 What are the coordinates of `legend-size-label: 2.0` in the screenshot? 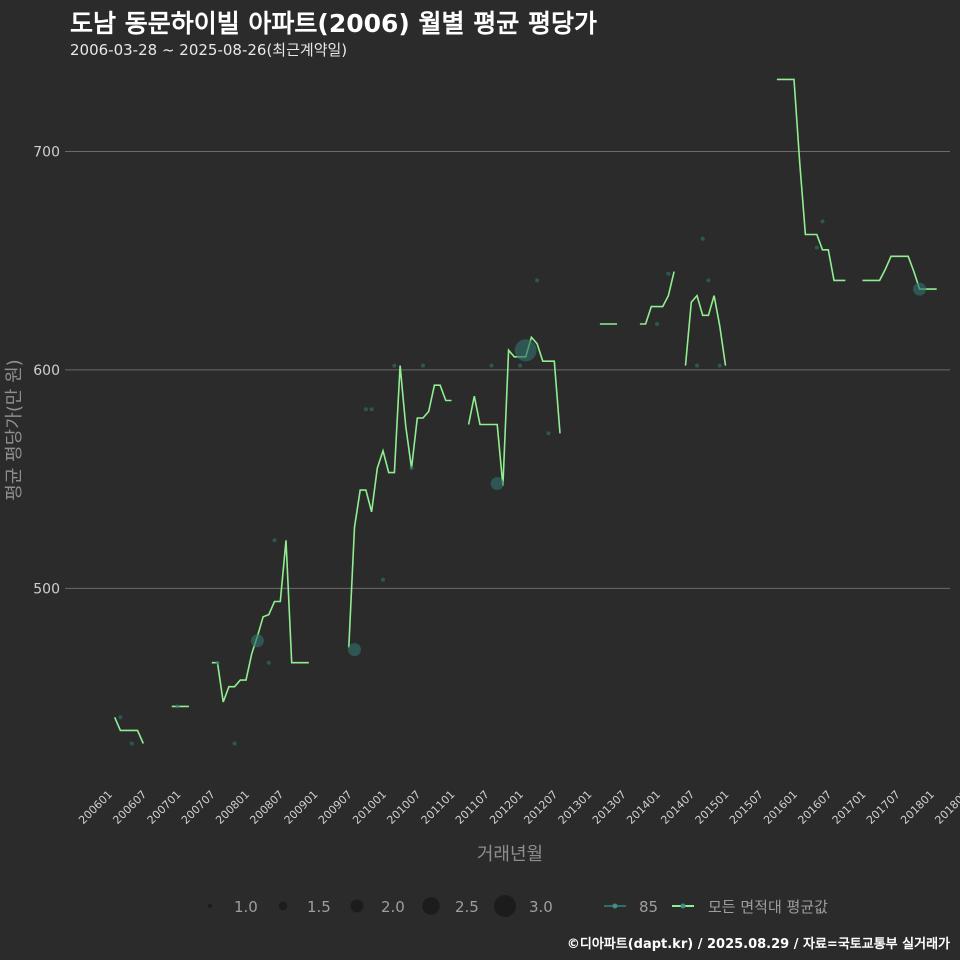 It's located at (393, 907).